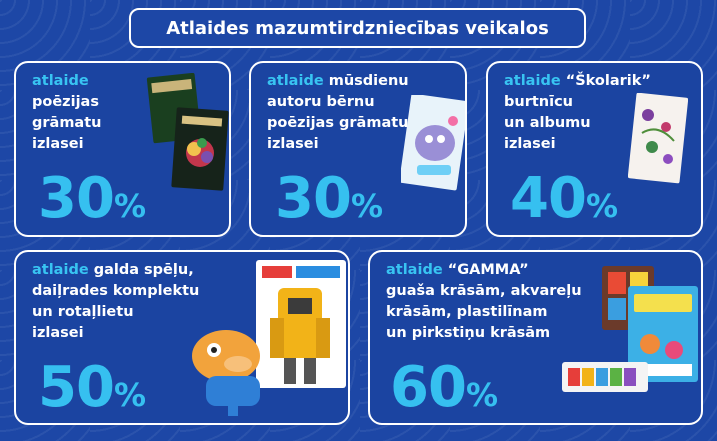  Describe the element at coordinates (548, 198) in the screenshot. I see `discount-value: 40` at that location.